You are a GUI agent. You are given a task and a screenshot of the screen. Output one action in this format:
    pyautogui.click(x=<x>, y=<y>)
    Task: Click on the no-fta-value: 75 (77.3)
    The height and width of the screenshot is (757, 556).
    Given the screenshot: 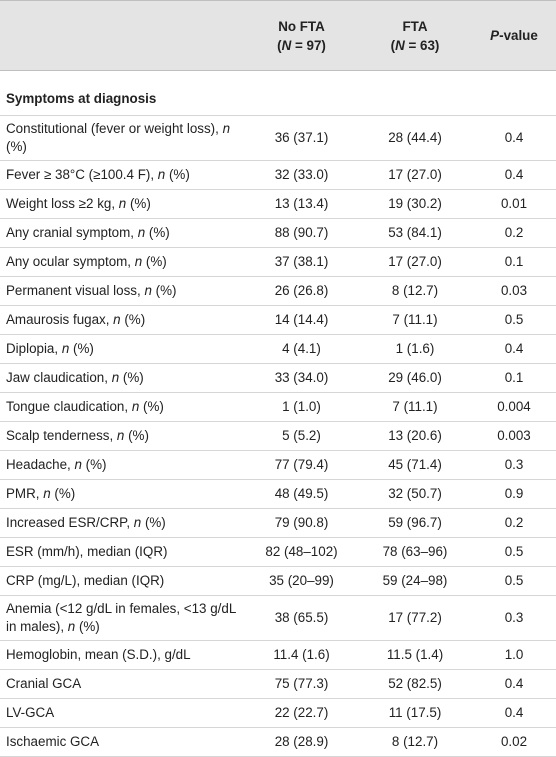 What is the action you would take?
    pyautogui.click(x=301, y=684)
    